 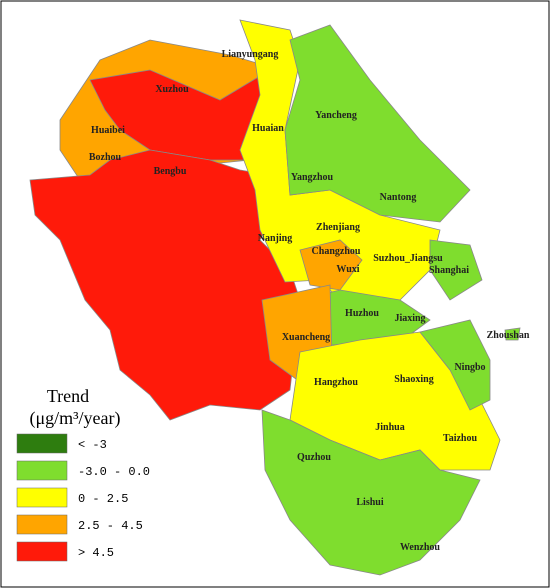 I want to click on legend-label: -3.0 - 0.0, so click(x=114, y=472).